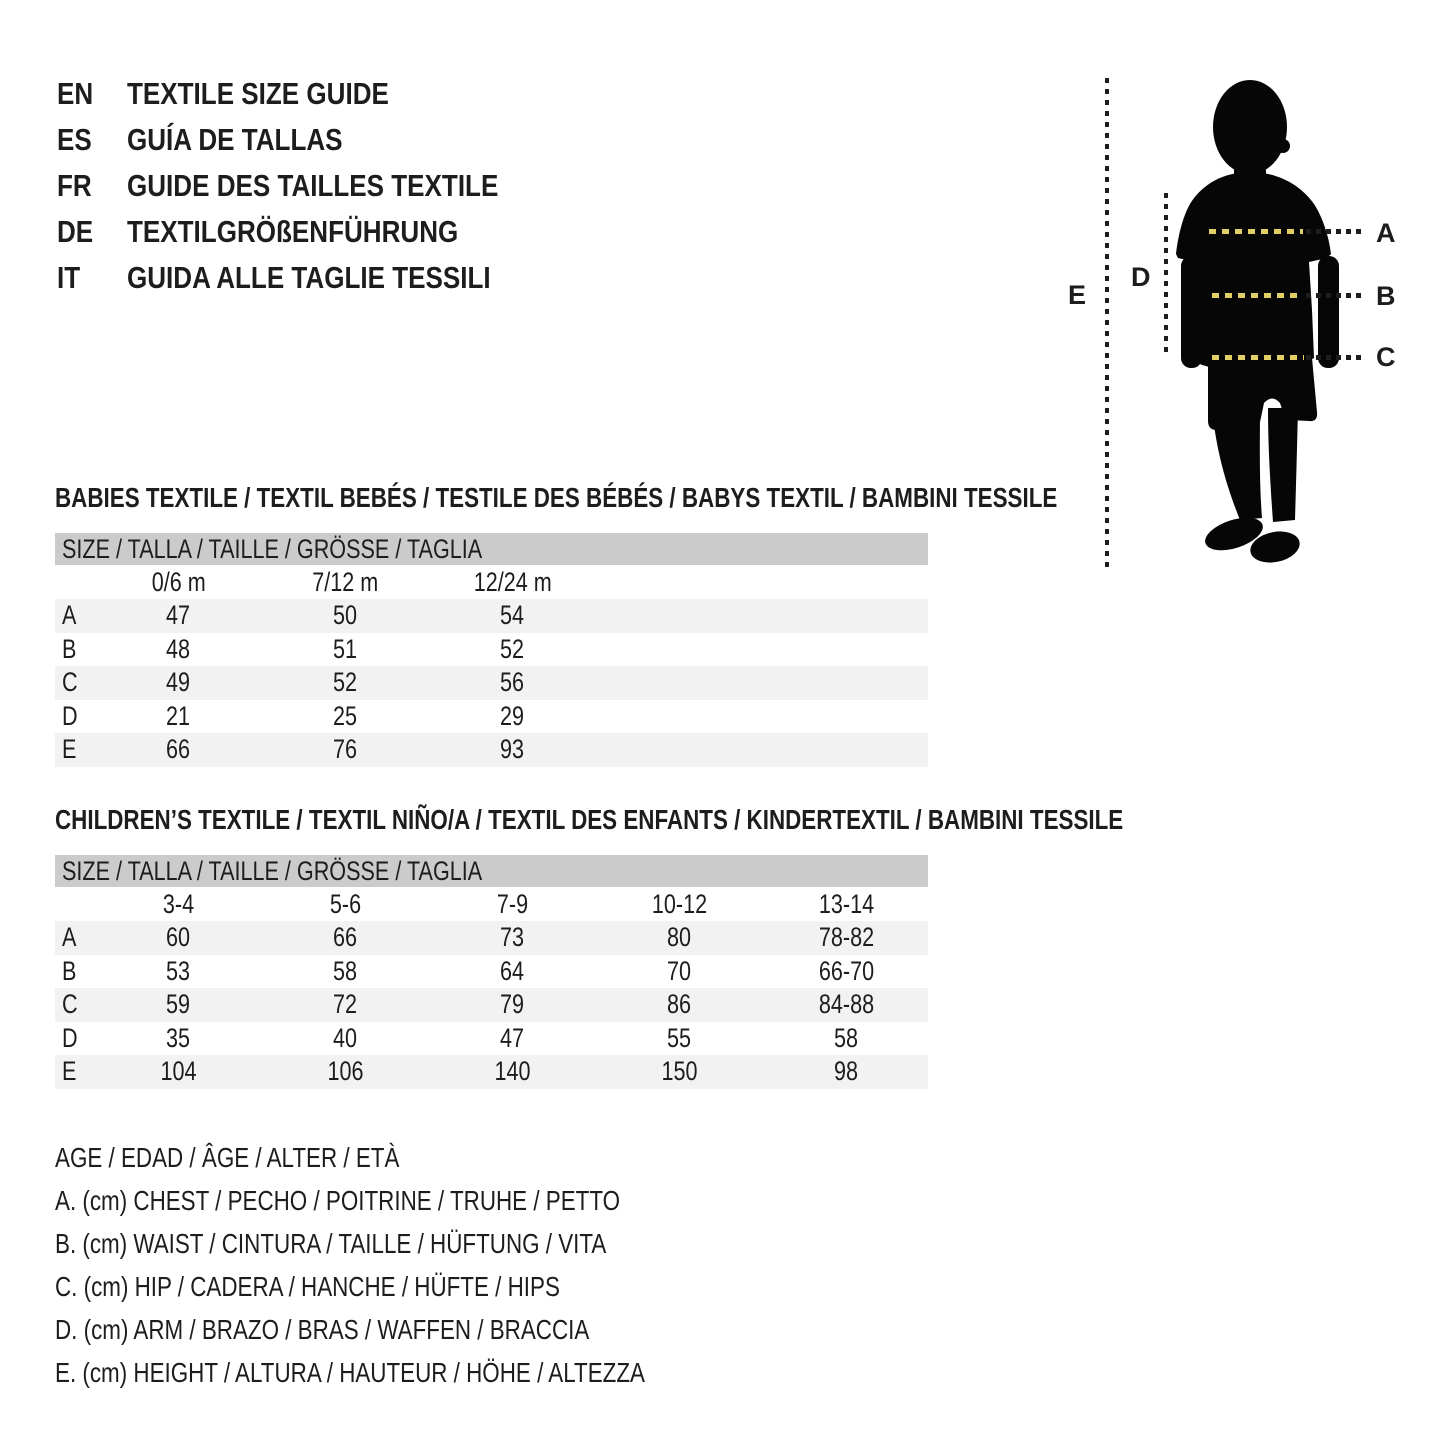  Describe the element at coordinates (846, 1071) in the screenshot. I see `size-value-text: 98` at that location.